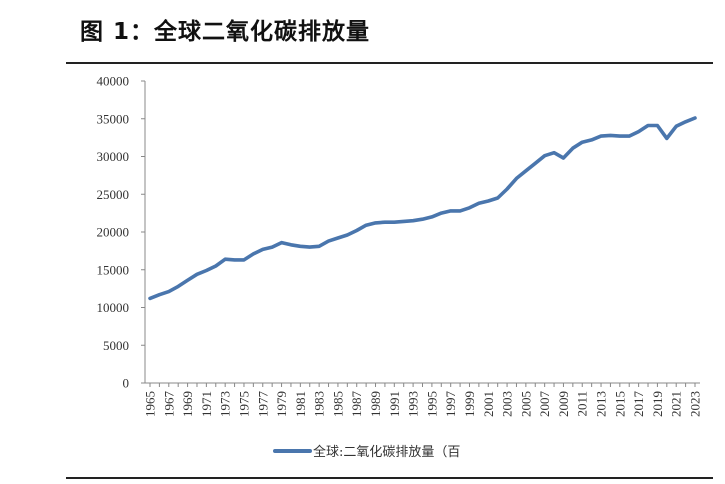  What do you see at coordinates (638, 404) in the screenshot?
I see `x-tick-label: 2017` at bounding box center [638, 404].